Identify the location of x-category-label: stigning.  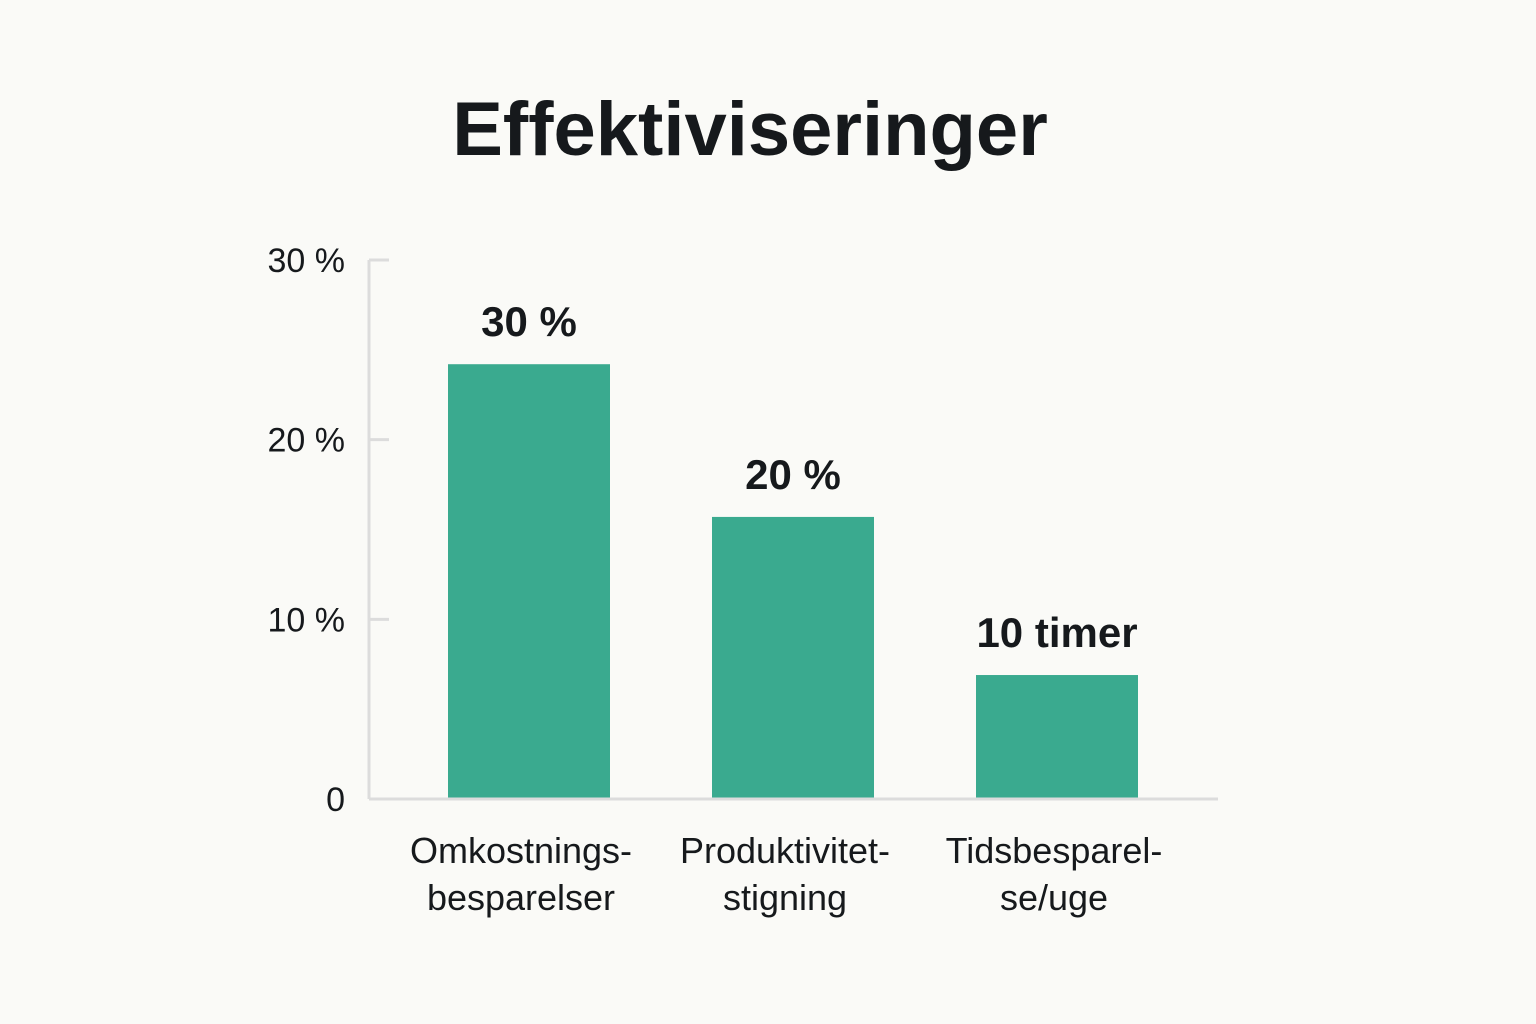
(785, 897).